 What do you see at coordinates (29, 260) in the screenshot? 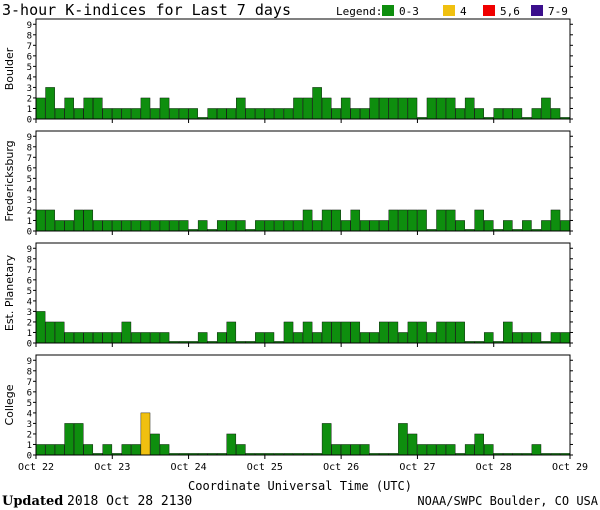
I see `y-tick-label: 8` at bounding box center [29, 260].